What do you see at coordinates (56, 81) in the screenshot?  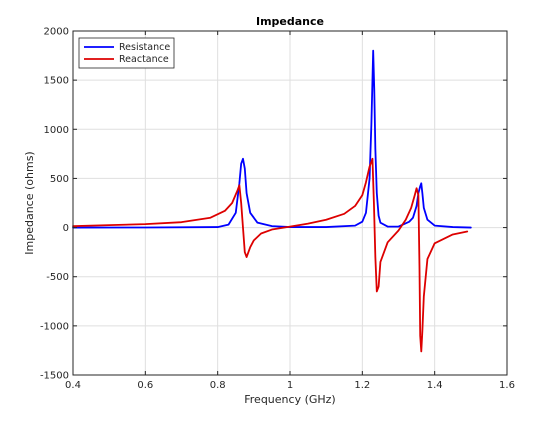 I see `y-tick-label: 1500` at bounding box center [56, 81].